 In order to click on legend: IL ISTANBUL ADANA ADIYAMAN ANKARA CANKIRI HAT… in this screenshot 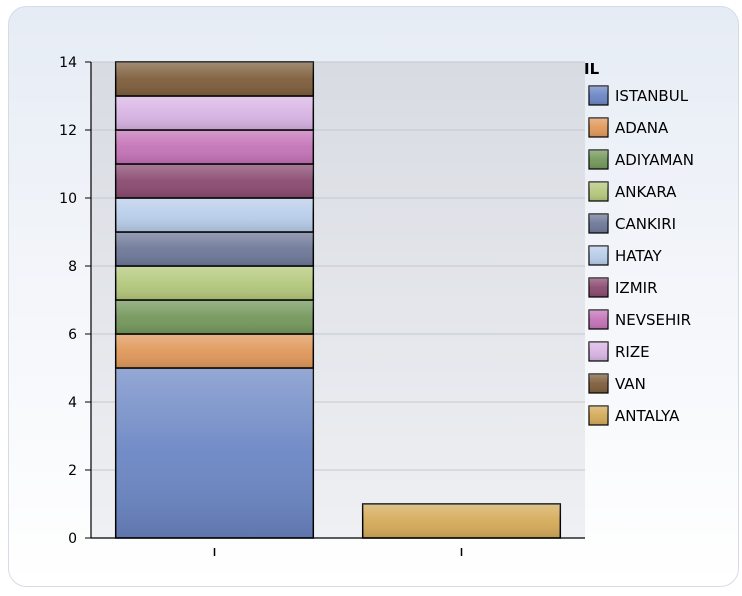, I will do `click(639, 243)`.